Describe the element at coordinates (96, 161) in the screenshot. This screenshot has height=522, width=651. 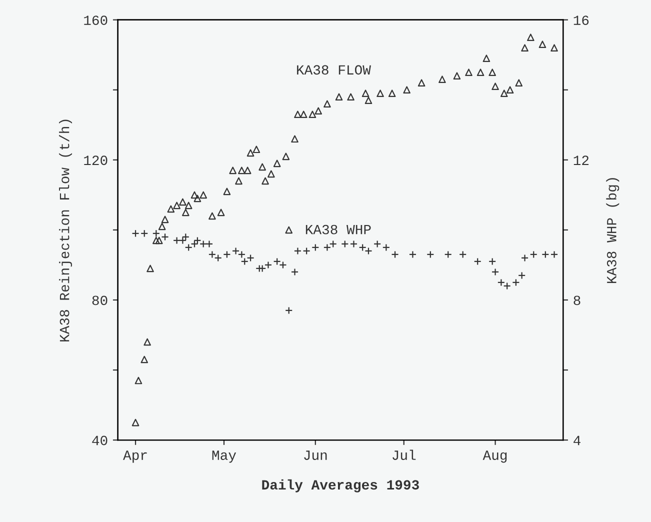
I see `y-tick-label: 120` at that location.